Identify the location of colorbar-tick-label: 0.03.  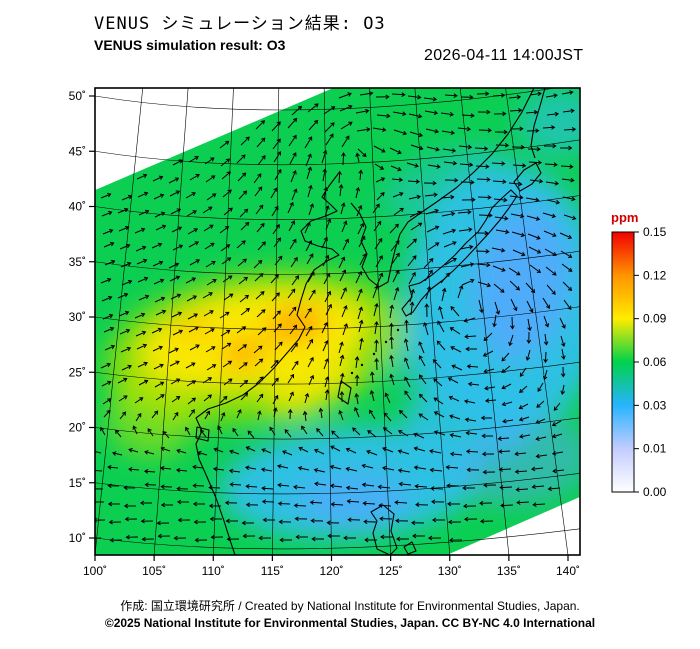
(655, 405).